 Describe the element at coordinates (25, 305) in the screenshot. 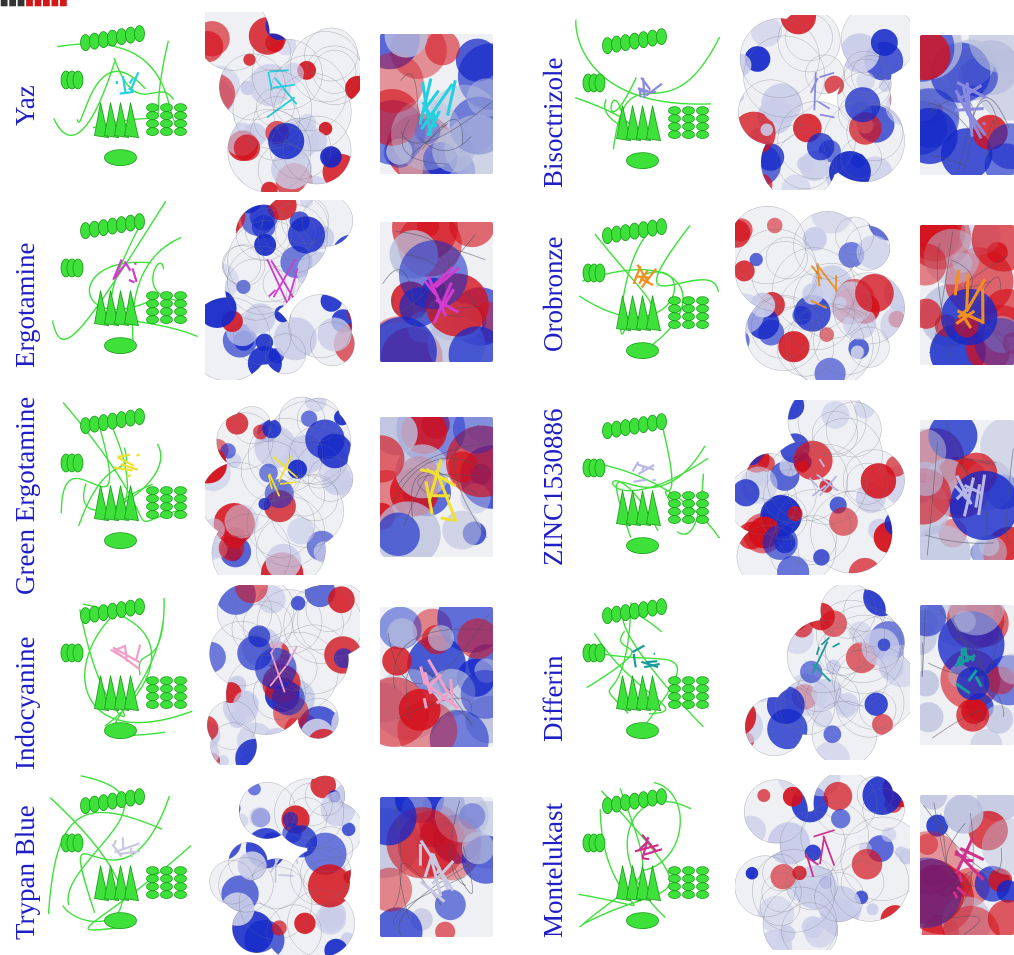

I see `row-label-left-2: Ergotamine` at that location.